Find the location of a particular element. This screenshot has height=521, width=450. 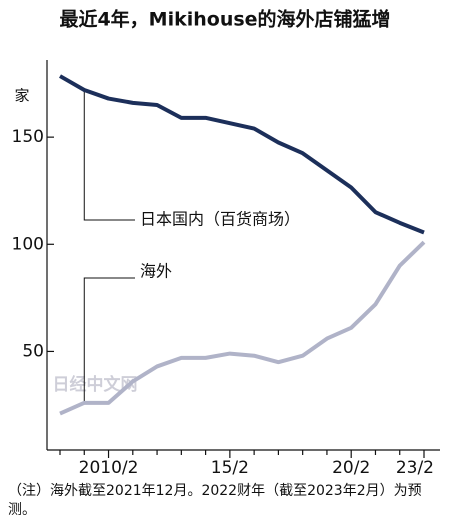

x-tick-label: 20/2 is located at coordinates (351, 468).